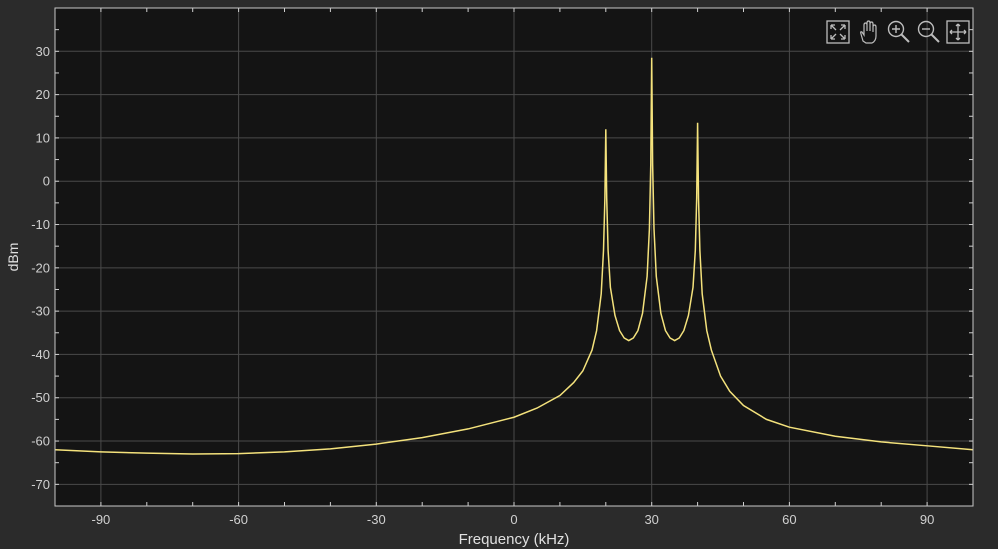  What do you see at coordinates (40, 267) in the screenshot?
I see `y-tick-label: -20` at bounding box center [40, 267].